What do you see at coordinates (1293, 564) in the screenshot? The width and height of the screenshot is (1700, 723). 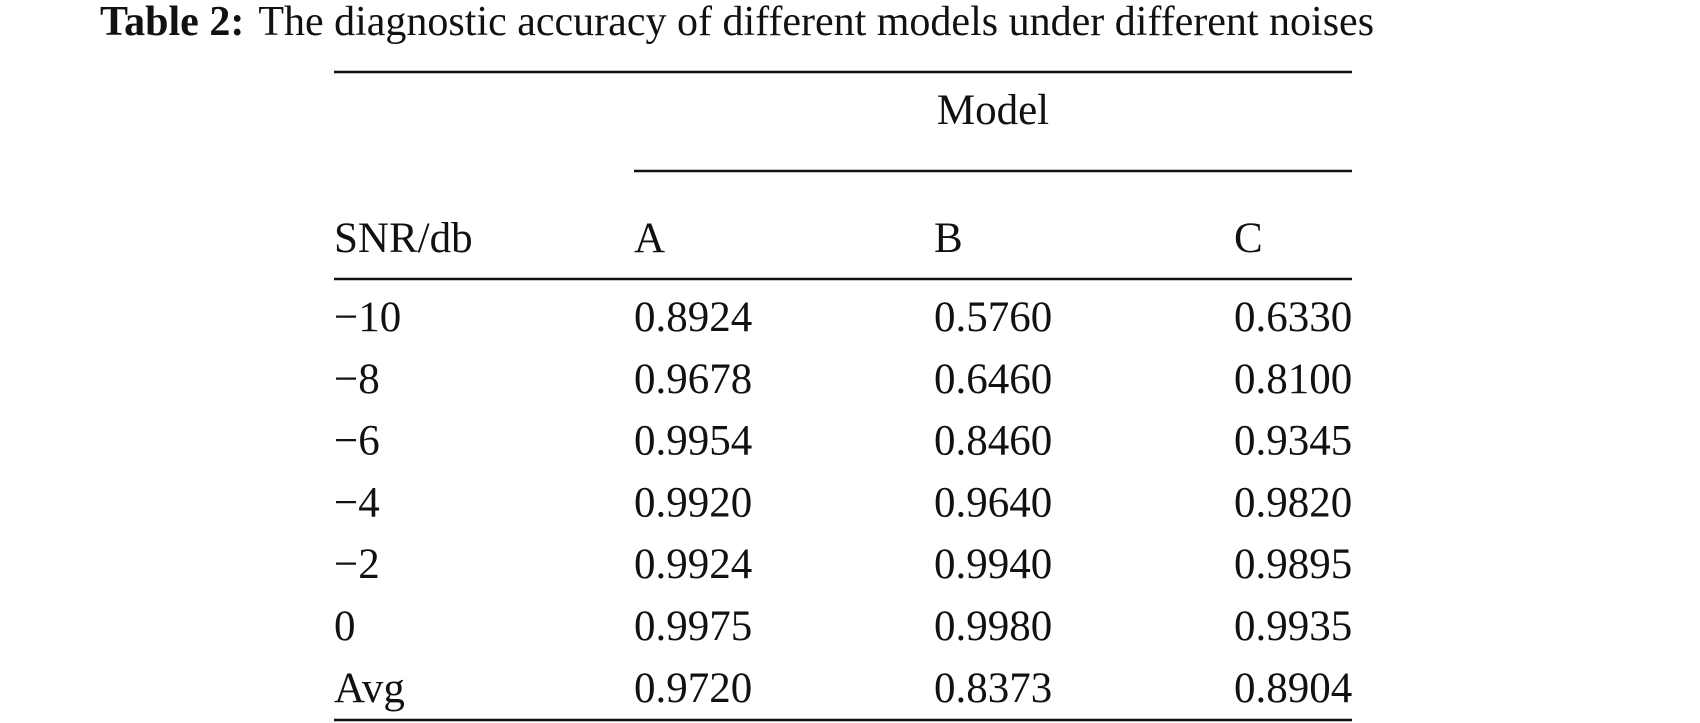 I see `cell: 0.9895` at bounding box center [1293, 564].